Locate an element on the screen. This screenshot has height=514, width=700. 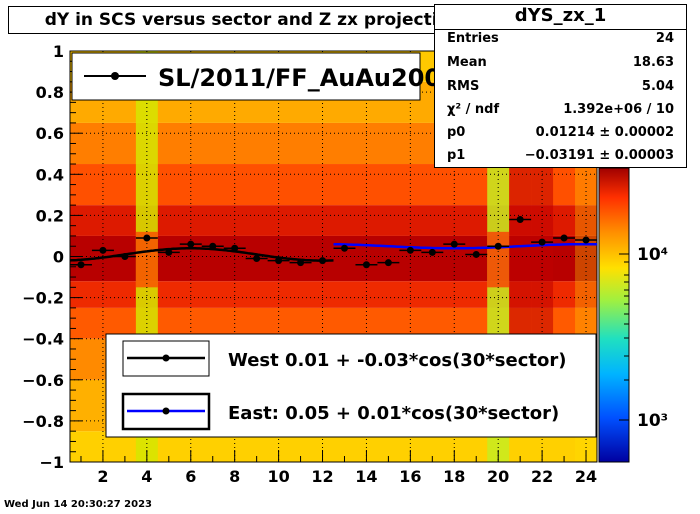
fit-curves is located at coordinates (333, 252).